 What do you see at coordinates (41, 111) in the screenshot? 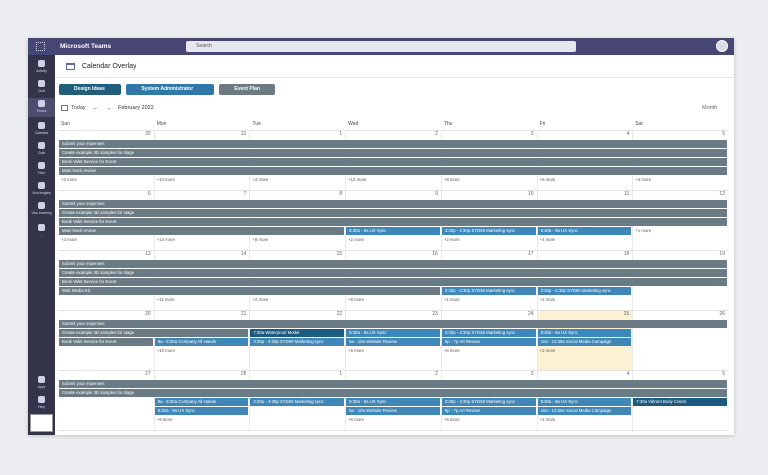
I see `rail-label: Teams` at bounding box center [41, 111].